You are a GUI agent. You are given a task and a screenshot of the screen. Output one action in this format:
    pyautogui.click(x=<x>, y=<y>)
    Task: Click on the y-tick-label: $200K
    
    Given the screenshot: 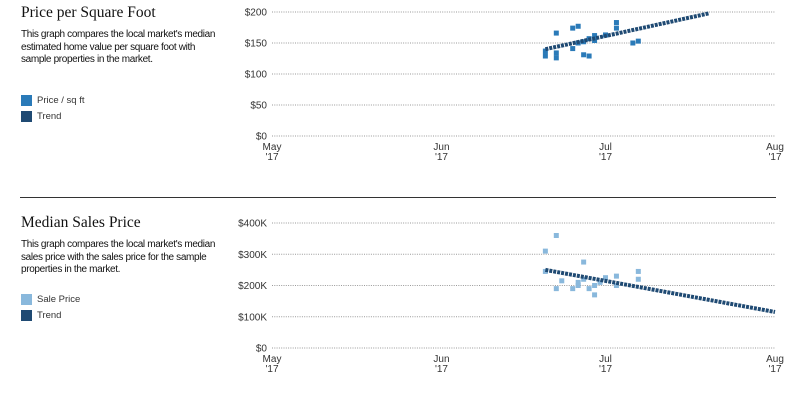 What is the action you would take?
    pyautogui.click(x=252, y=286)
    